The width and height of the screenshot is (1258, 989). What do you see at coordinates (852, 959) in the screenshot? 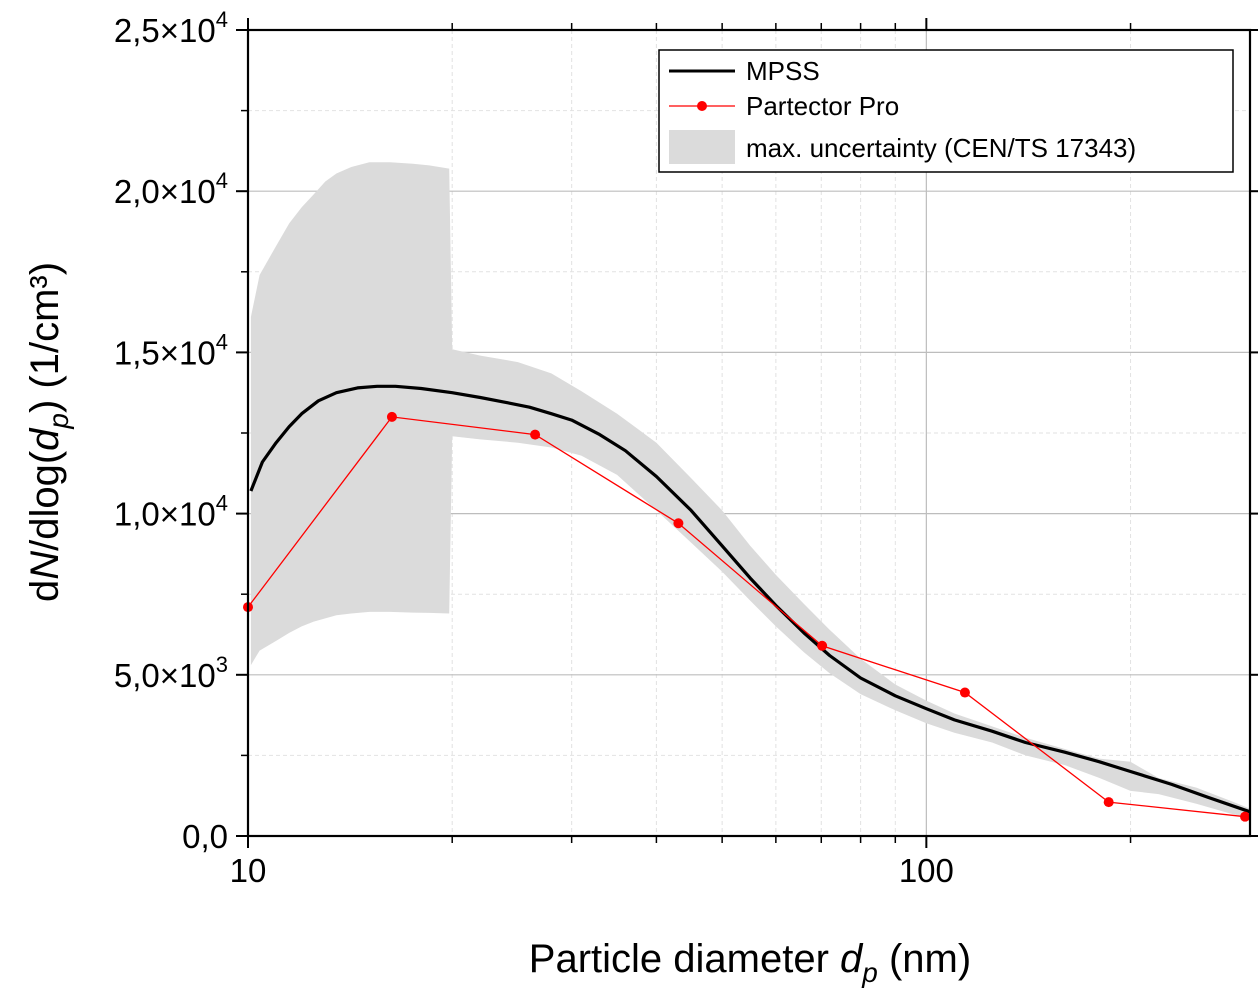
I see `x-axis-title-var: d` at bounding box center [852, 959].